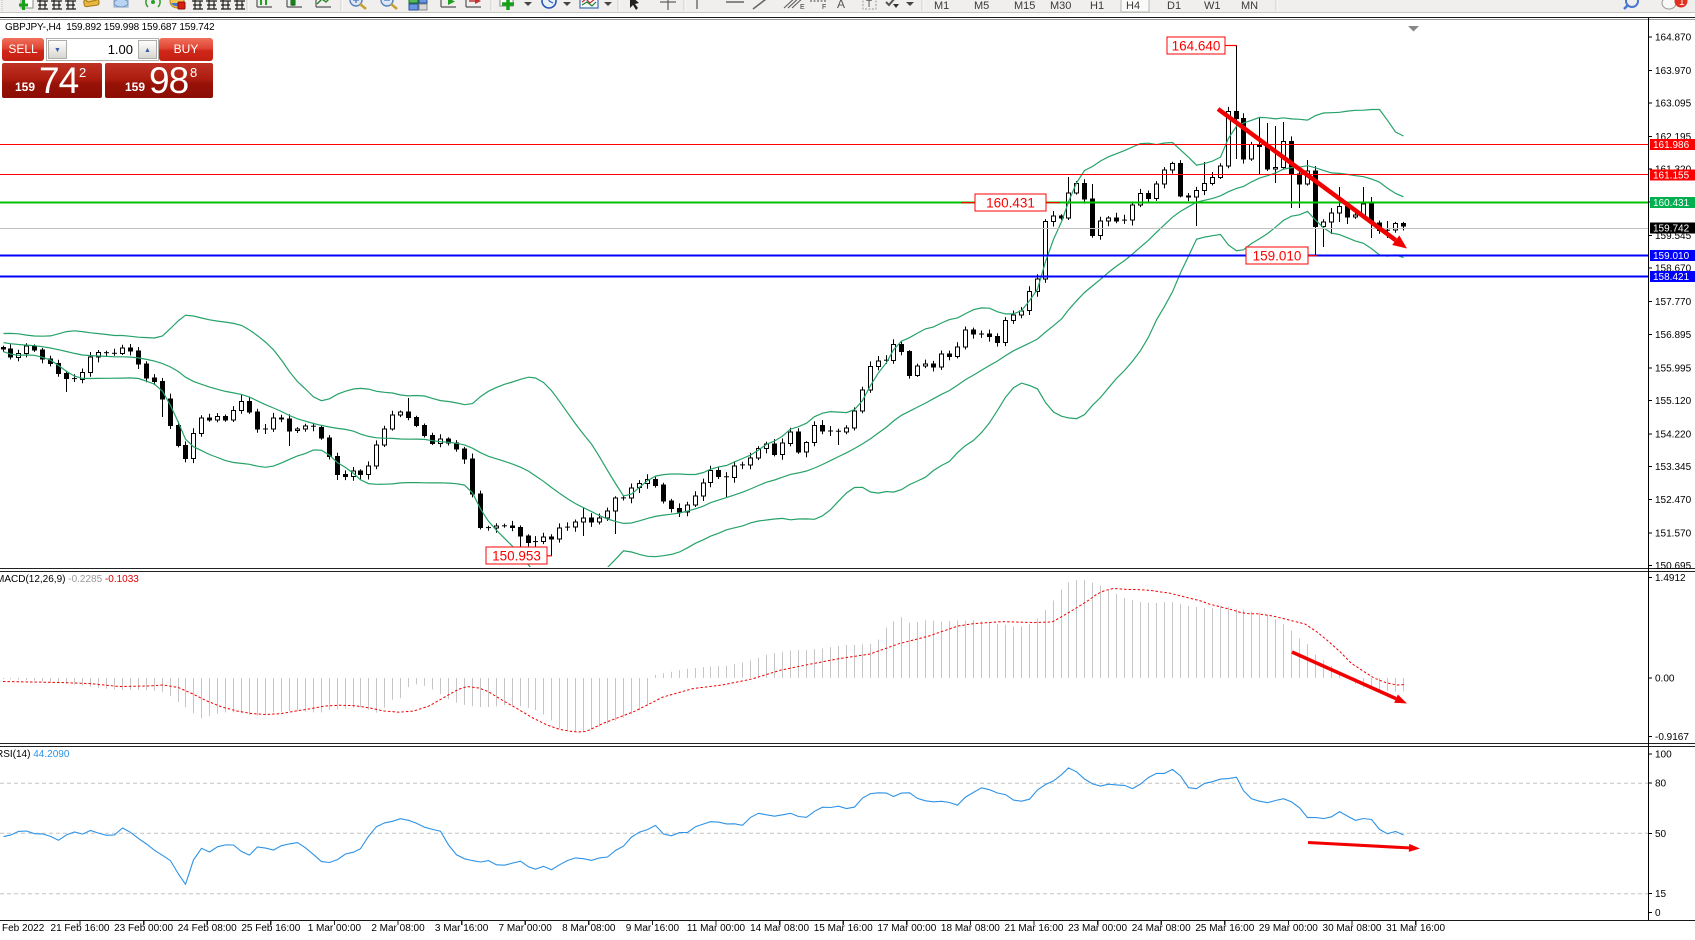 The width and height of the screenshot is (1695, 940). I want to click on svg-text: 152.470, so click(1673, 500).